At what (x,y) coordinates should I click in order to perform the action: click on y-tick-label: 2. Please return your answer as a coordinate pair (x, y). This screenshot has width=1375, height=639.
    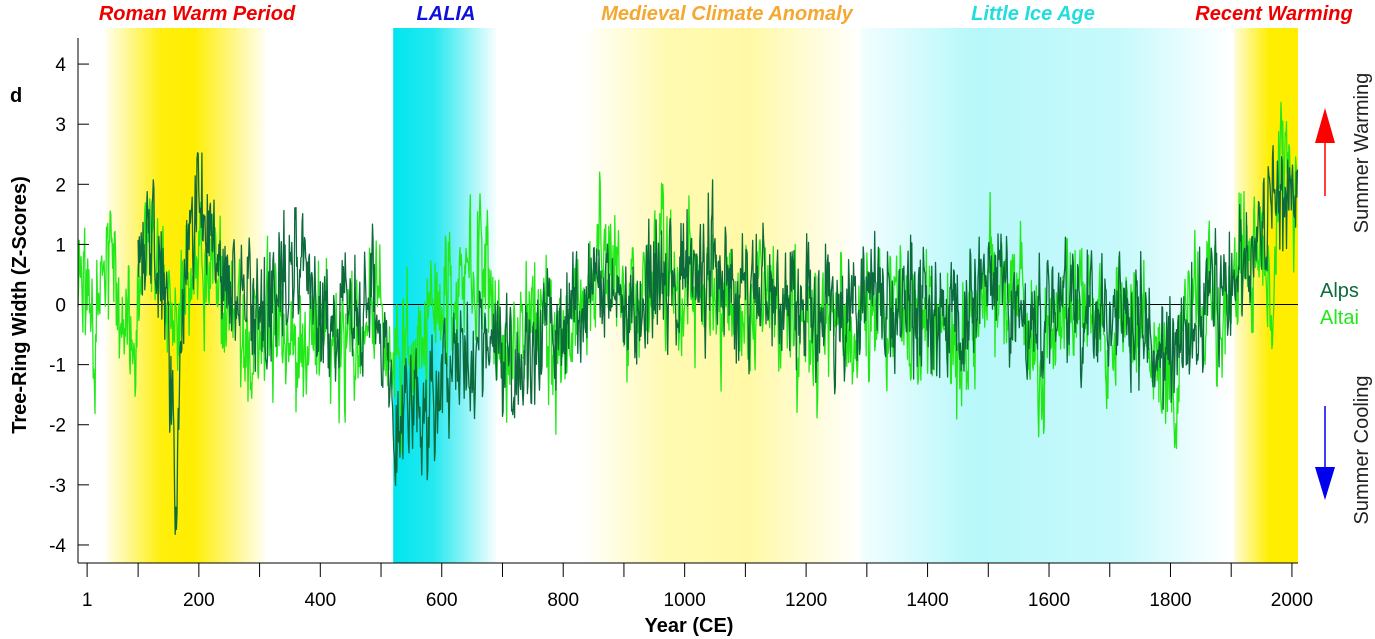
    Looking at the image, I should click on (60, 185).